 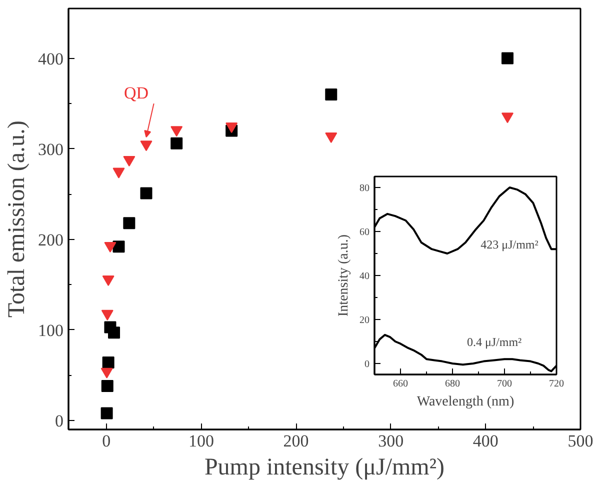 What do you see at coordinates (344, 275) in the screenshot?
I see `y-axis-title: Intensity (a.u.)` at bounding box center [344, 275].